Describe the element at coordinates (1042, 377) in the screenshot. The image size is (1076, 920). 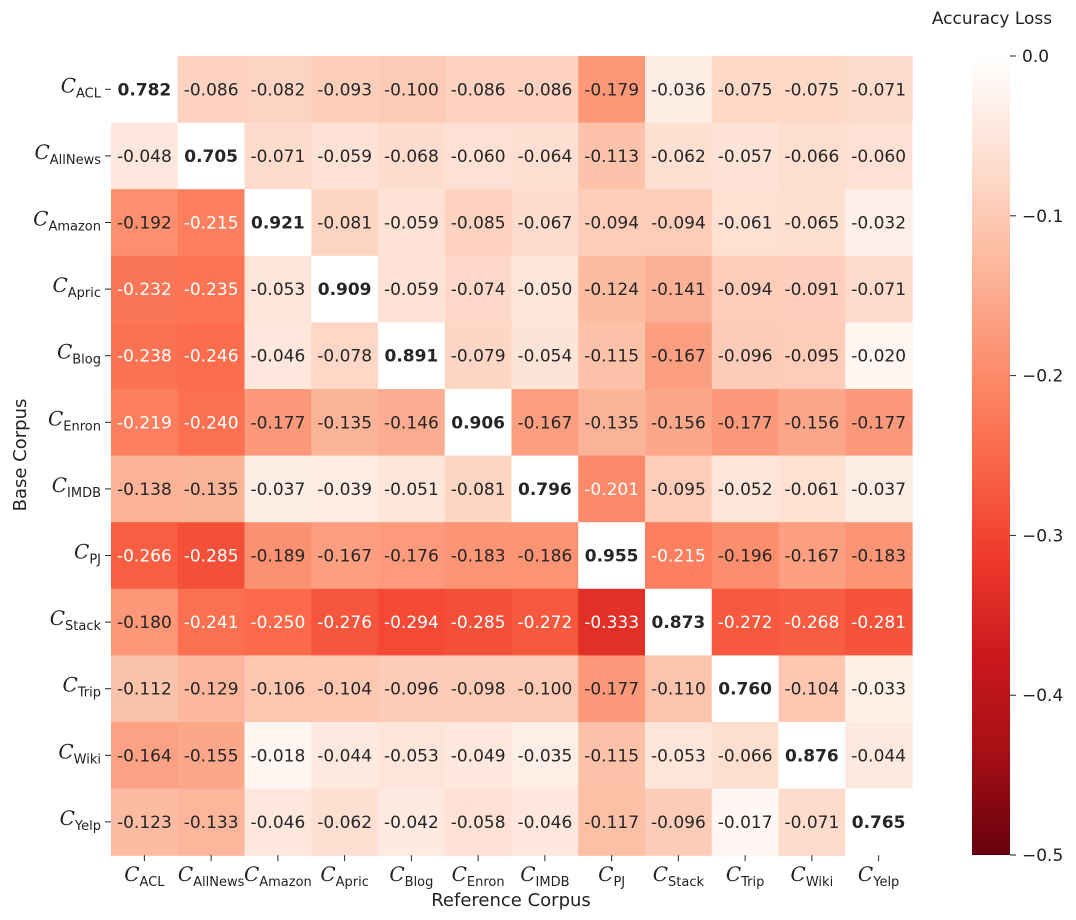
I see `colorbar-tick-label: −0.2` at that location.